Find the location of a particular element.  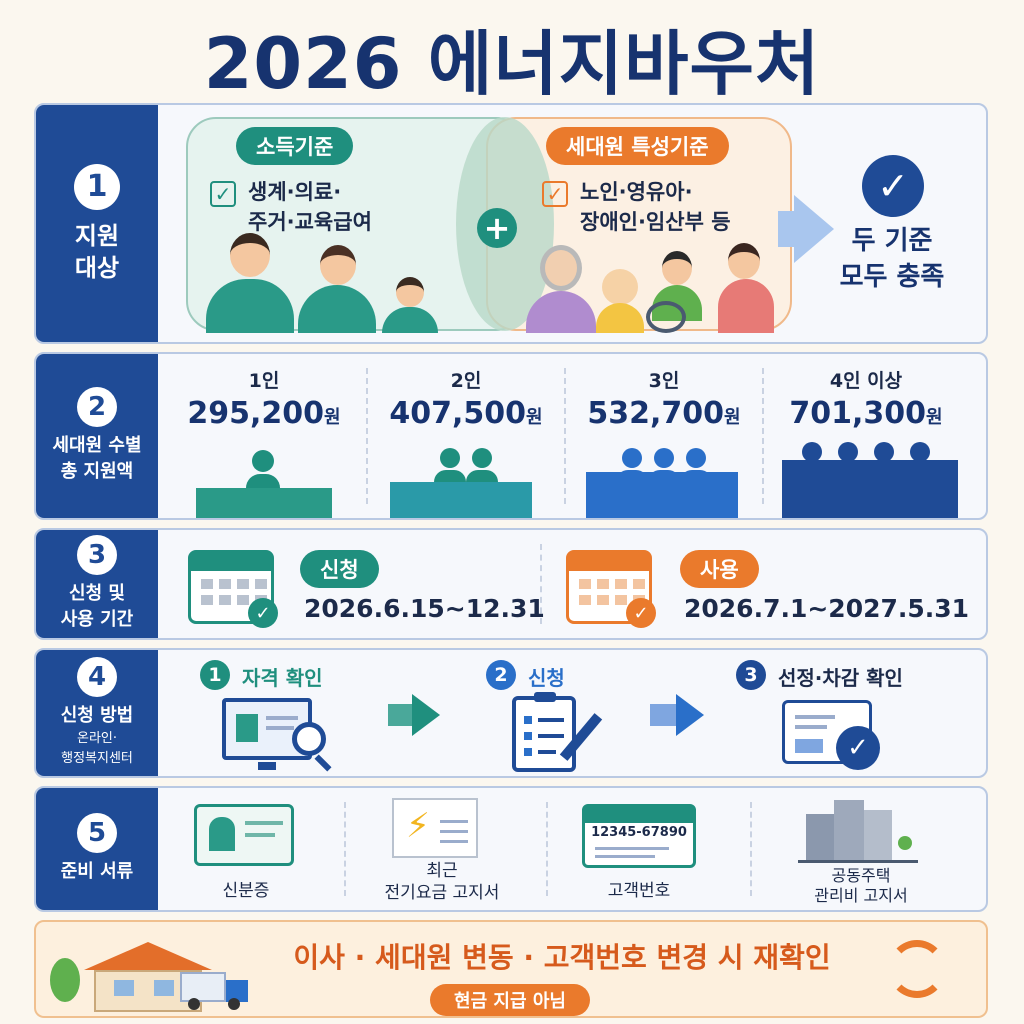

row-title: 대상 is located at coordinates (97, 267).